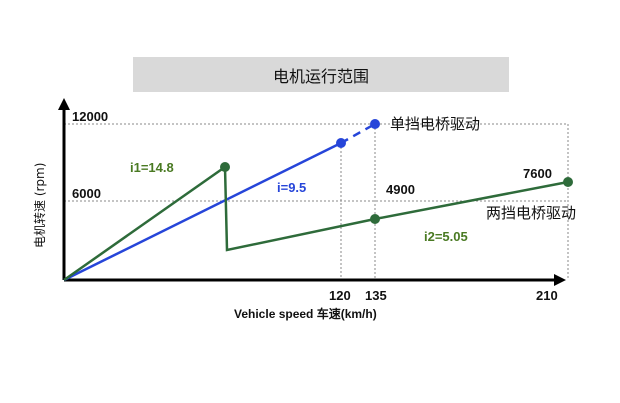 The height and width of the screenshot is (403, 620). I want to click on two-speed-markers, so click(396, 193).